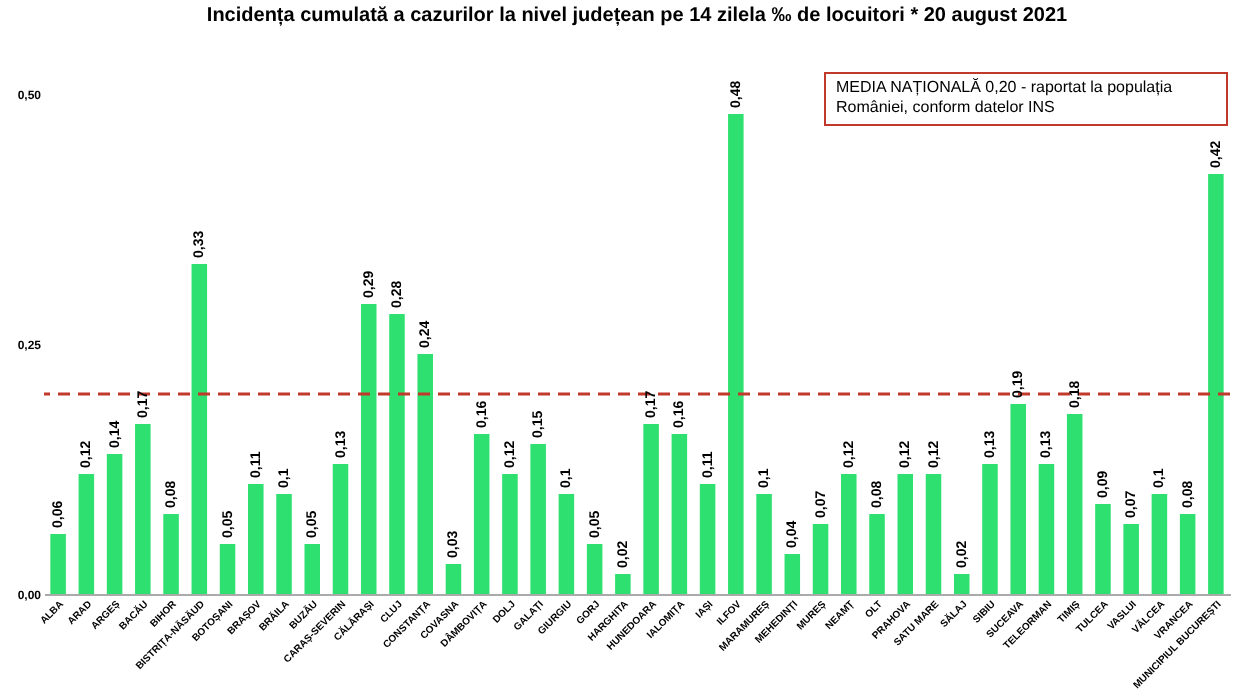 This screenshot has height=698, width=1248. Describe the element at coordinates (1026, 99) in the screenshot. I see `annotation: MEDIA NAȚIONALĂ 0,20 - raportat la populația României, conform datelor INS` at that location.